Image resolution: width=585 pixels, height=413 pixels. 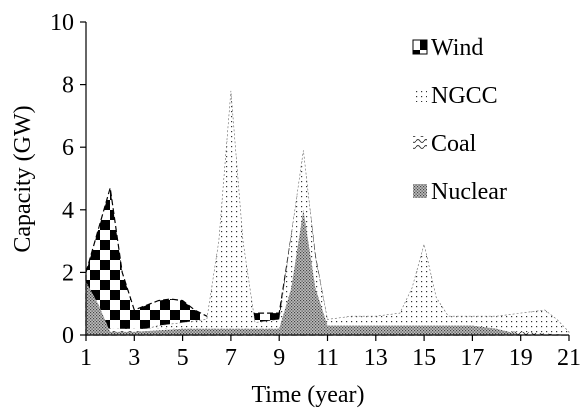 I want to click on y-tick-label: 0, so click(x=68, y=336).